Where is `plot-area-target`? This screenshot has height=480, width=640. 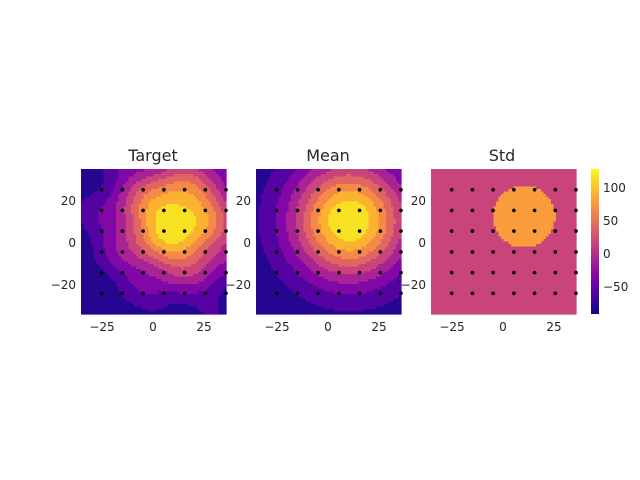
plot-area-target is located at coordinates (154, 242).